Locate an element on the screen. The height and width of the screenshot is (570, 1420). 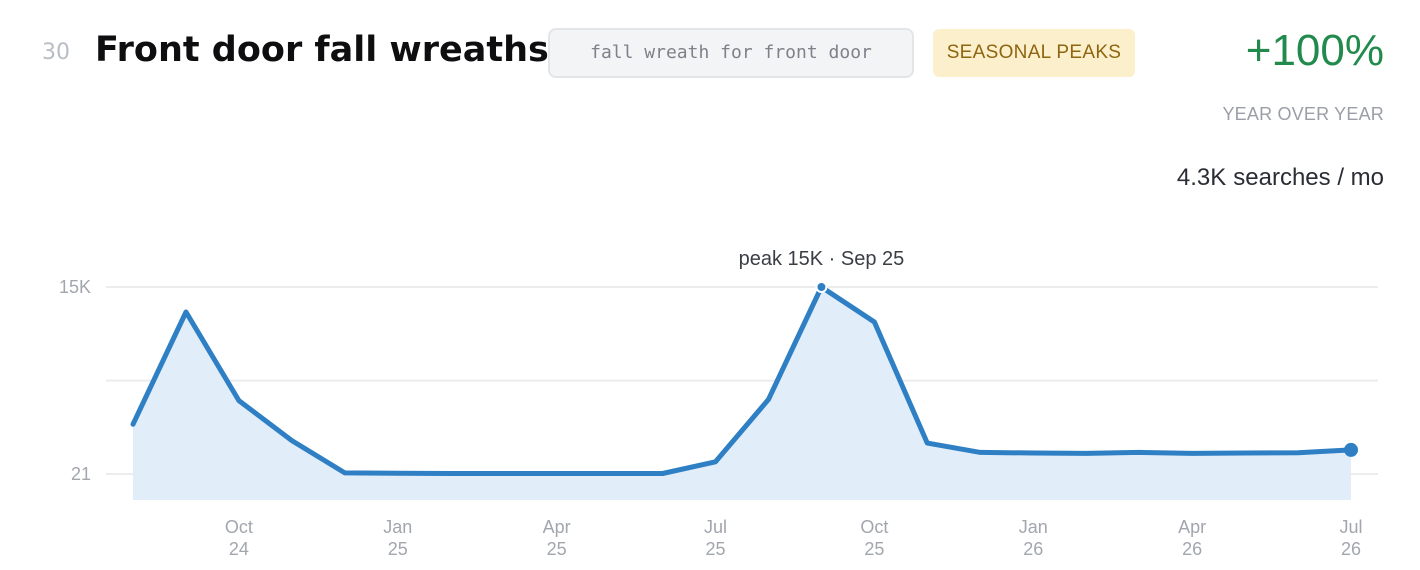
y-tick-label: 15K is located at coordinates (75, 287).